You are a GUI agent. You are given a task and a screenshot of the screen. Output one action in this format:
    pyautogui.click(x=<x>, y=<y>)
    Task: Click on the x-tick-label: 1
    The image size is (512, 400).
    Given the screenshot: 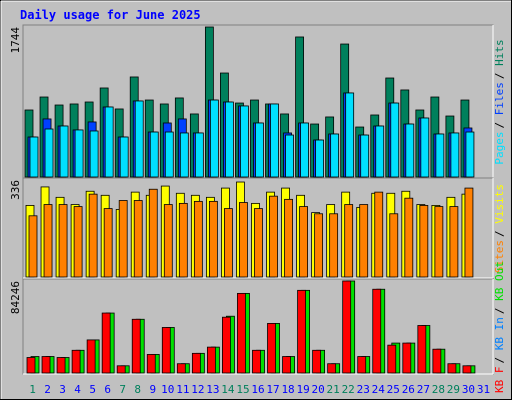 What is the action you would take?
    pyautogui.click(x=32, y=389)
    